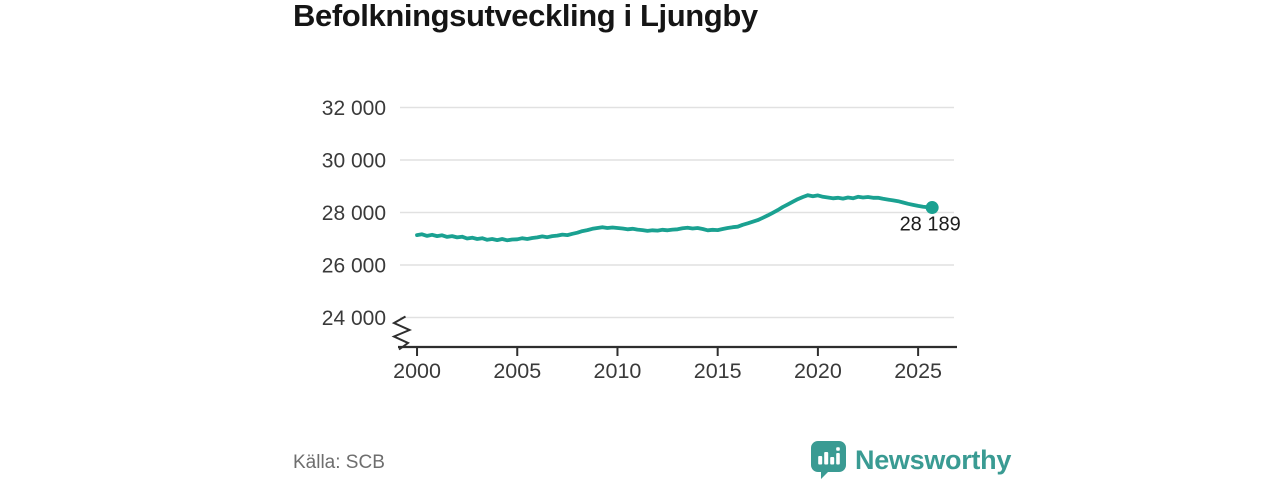 The image size is (1280, 480). Describe the element at coordinates (525, 16) in the screenshot. I see `chart-title: Befolkningsutveckling i Ljungby` at that location.